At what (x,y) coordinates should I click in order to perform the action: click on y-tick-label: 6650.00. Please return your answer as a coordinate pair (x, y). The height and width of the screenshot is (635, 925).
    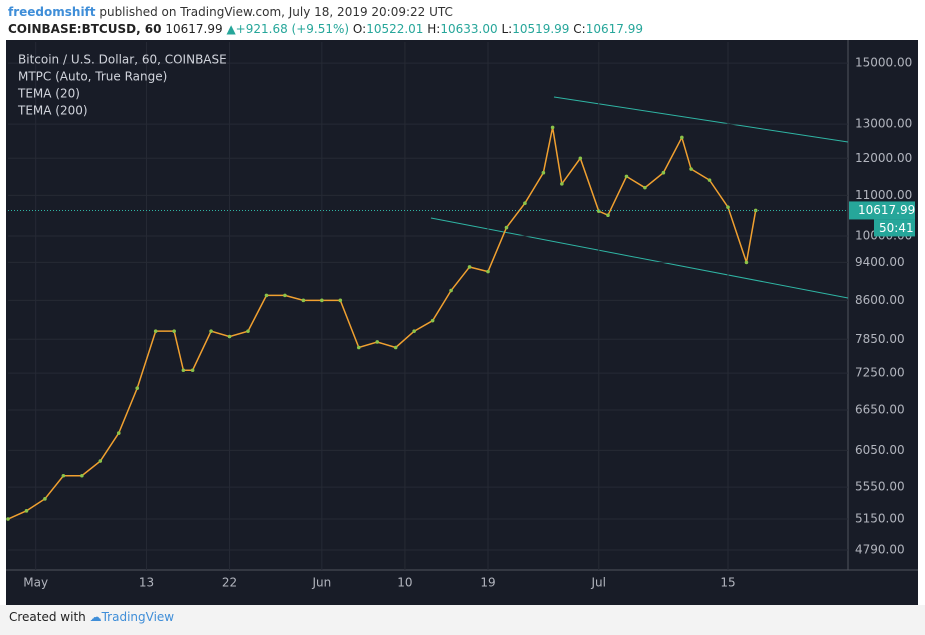
    Looking at the image, I should click on (880, 410).